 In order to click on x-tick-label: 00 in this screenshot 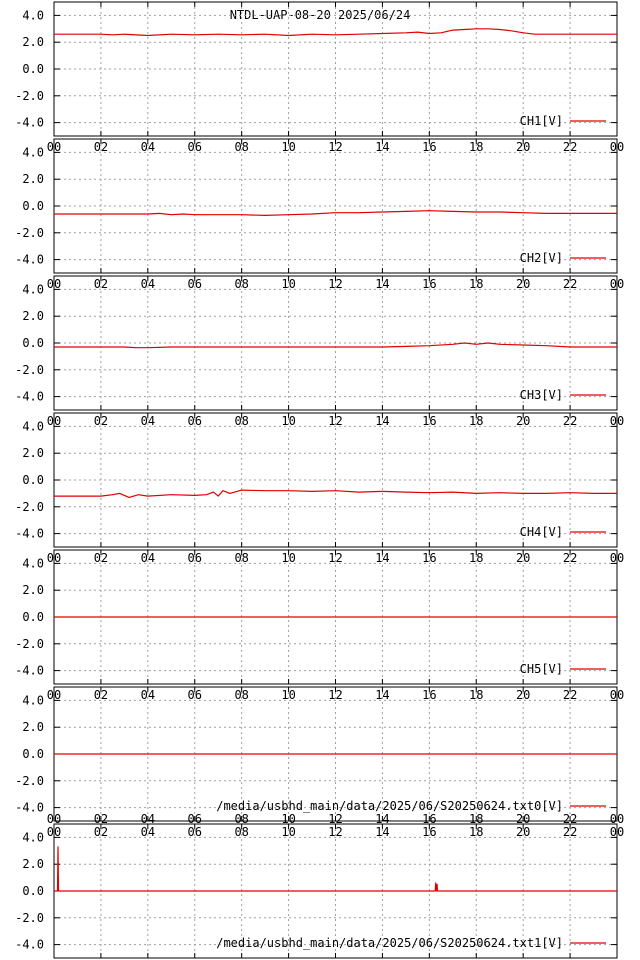, I will do `click(54, 819)`.